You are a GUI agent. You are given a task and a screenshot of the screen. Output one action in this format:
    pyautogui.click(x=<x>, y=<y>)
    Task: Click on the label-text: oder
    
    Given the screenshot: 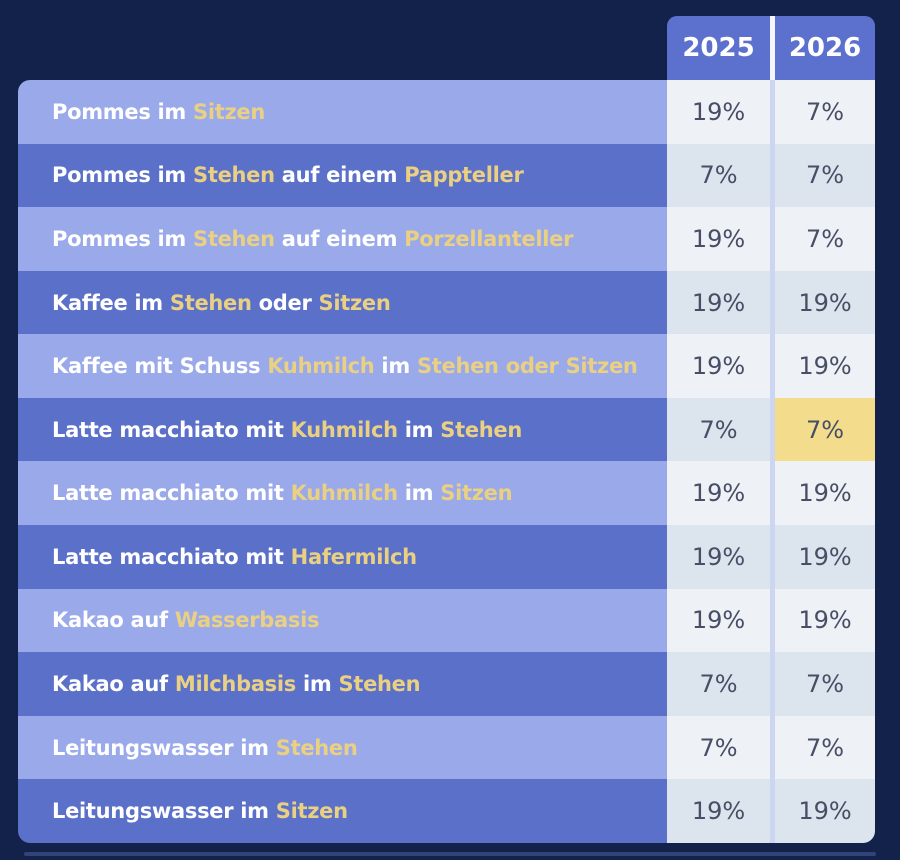 What is the action you would take?
    pyautogui.click(x=285, y=302)
    